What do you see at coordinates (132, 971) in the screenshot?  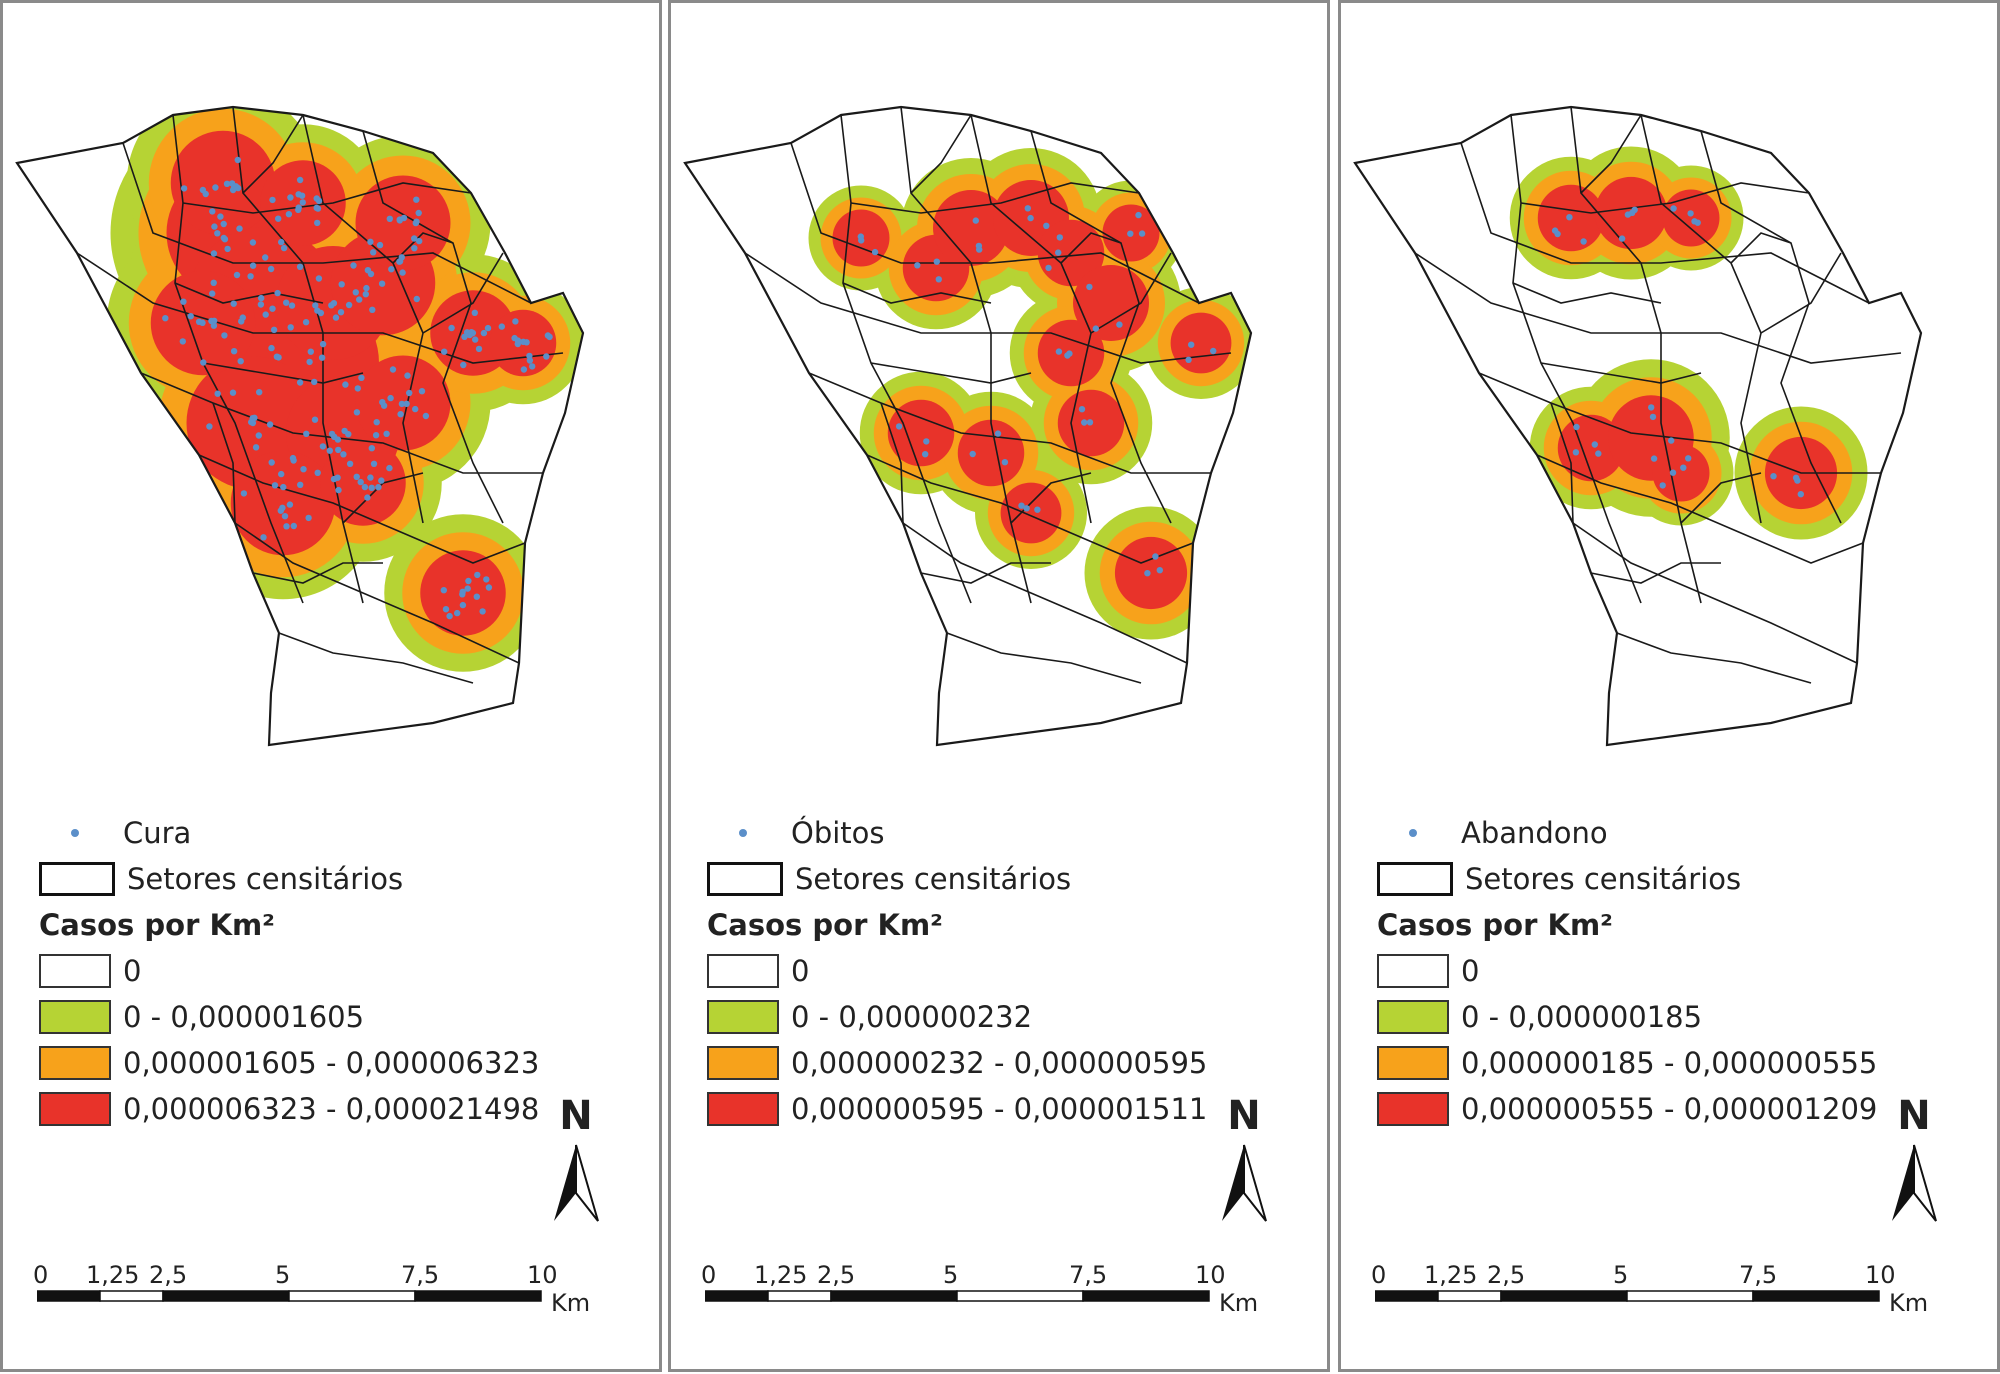 I see `legend-class-label: 0` at bounding box center [132, 971].